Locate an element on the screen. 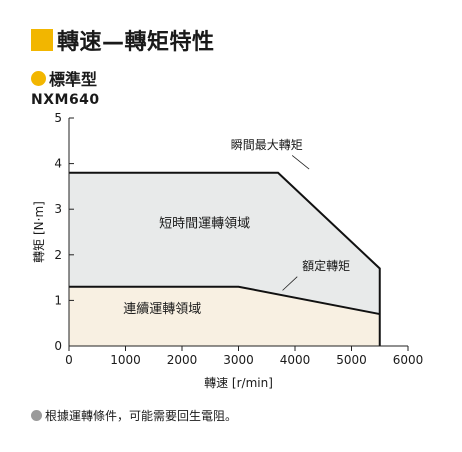 This screenshot has width=462, height=452. note-row: 根據運轉條件，可能需要回生電阻。 is located at coordinates (134, 415).